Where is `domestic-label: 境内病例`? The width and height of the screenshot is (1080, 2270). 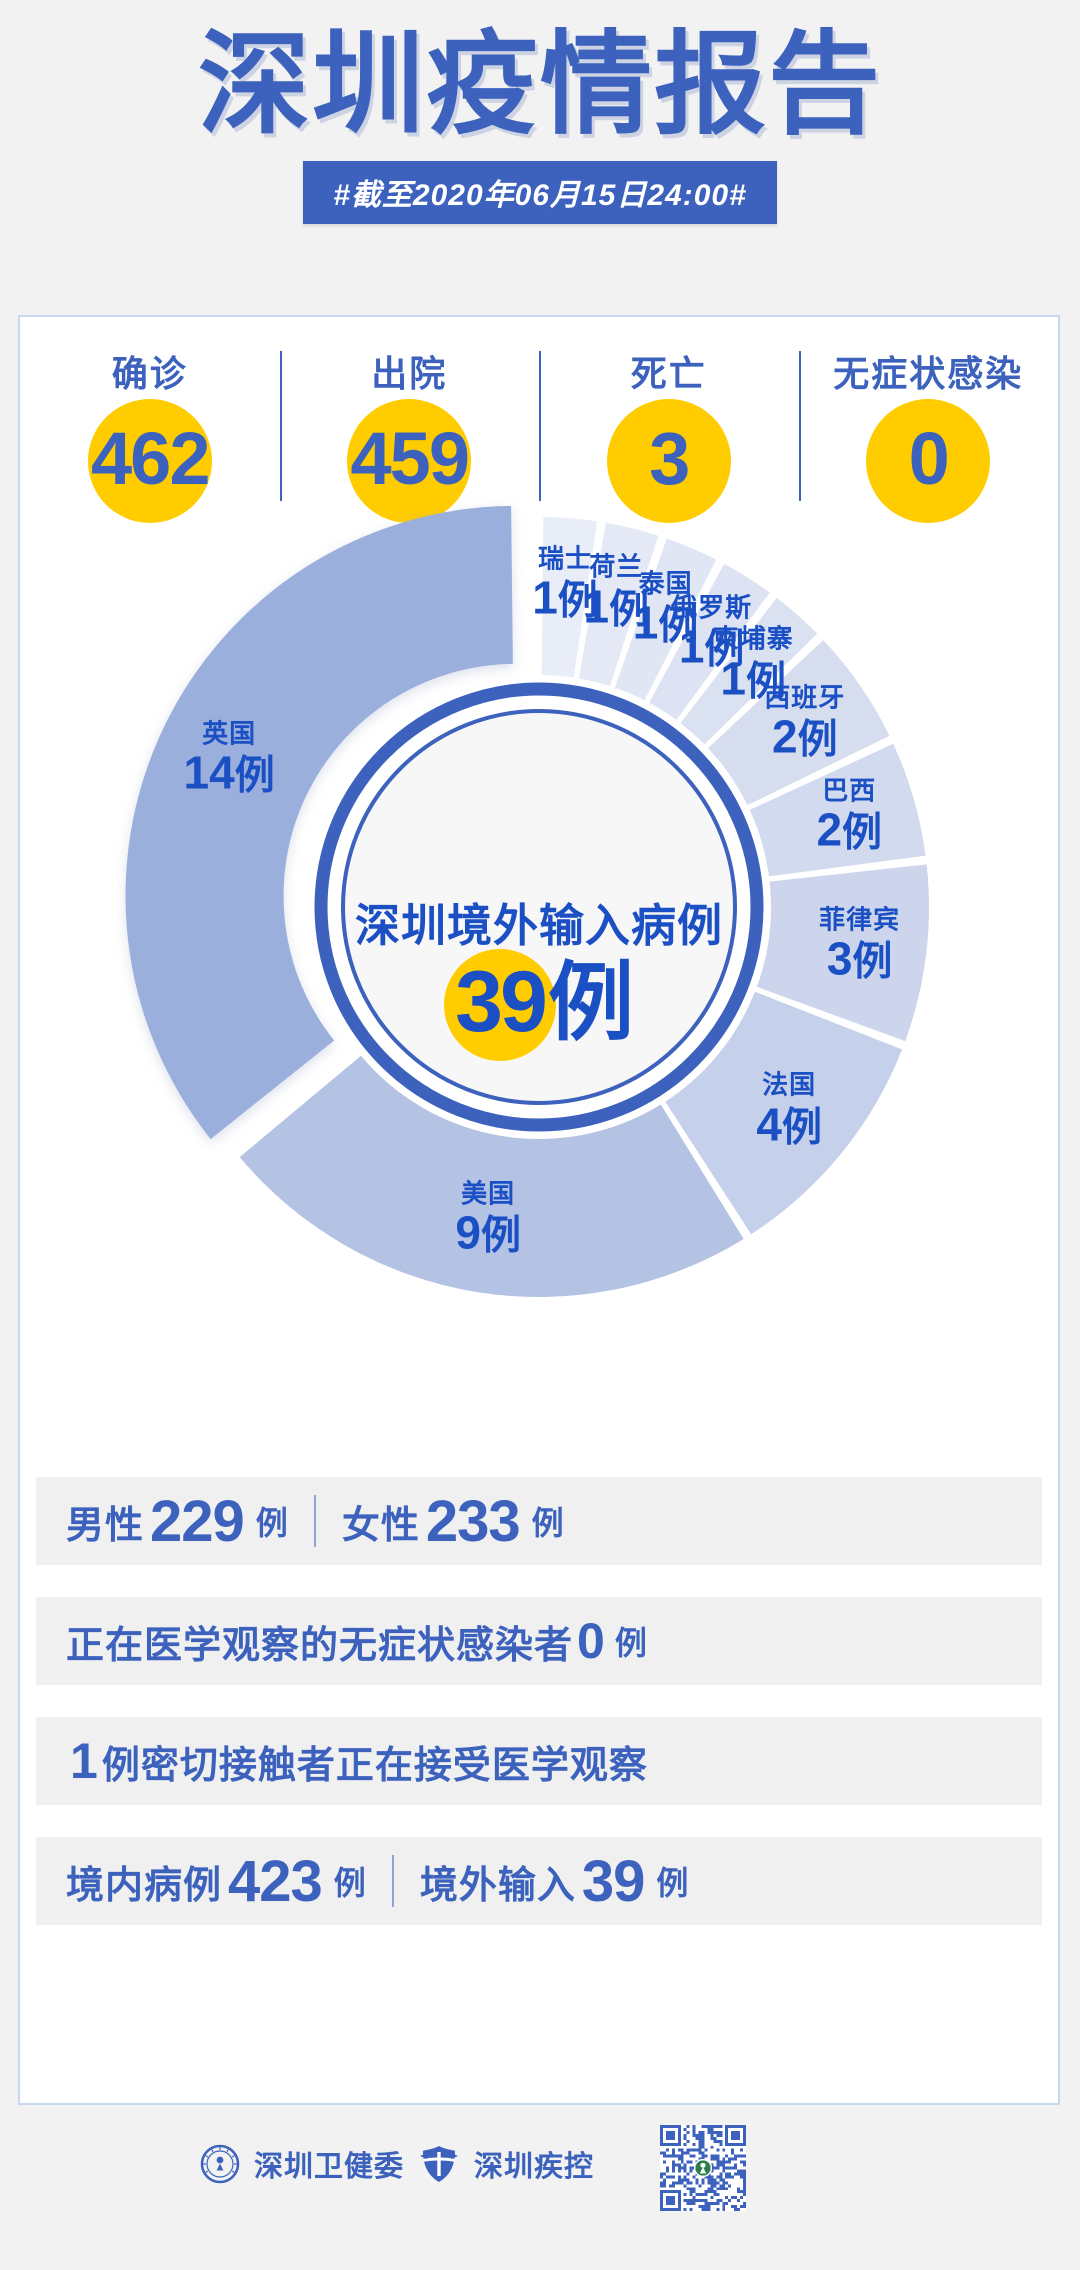 domestic-label: 境内病例 is located at coordinates (144, 1885).